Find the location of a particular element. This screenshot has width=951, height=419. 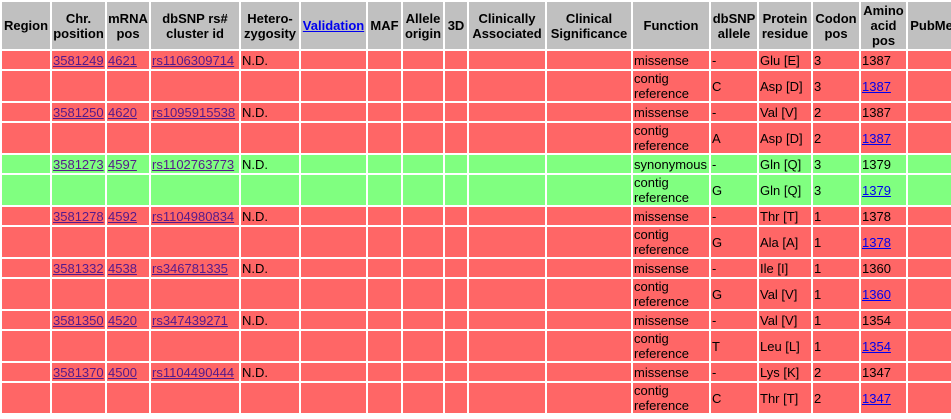

dbsnp-id-cell-link: rs1106309714 is located at coordinates (193, 60).